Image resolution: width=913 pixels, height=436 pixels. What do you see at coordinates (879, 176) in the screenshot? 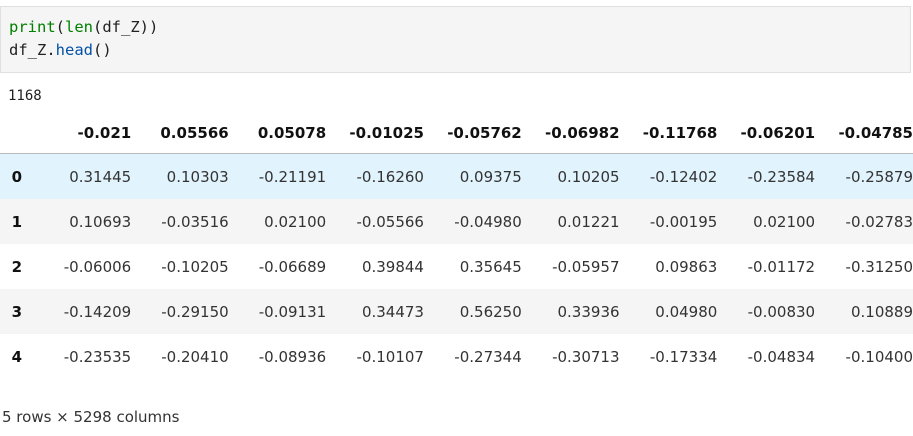
I see `table-cell: -0.25879` at bounding box center [879, 176].